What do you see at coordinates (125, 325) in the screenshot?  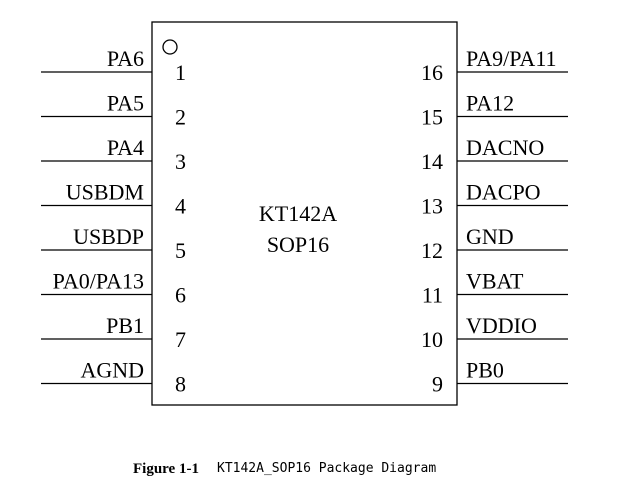 I see `left-pin-label: PB1` at bounding box center [125, 325].